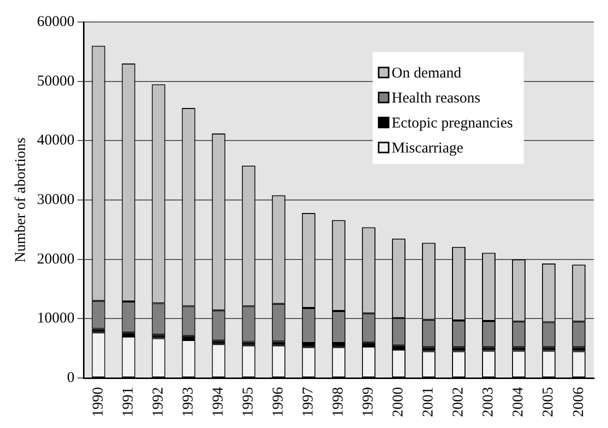  What do you see at coordinates (398, 402) in the screenshot?
I see `x-tick-label: 2000` at bounding box center [398, 402].